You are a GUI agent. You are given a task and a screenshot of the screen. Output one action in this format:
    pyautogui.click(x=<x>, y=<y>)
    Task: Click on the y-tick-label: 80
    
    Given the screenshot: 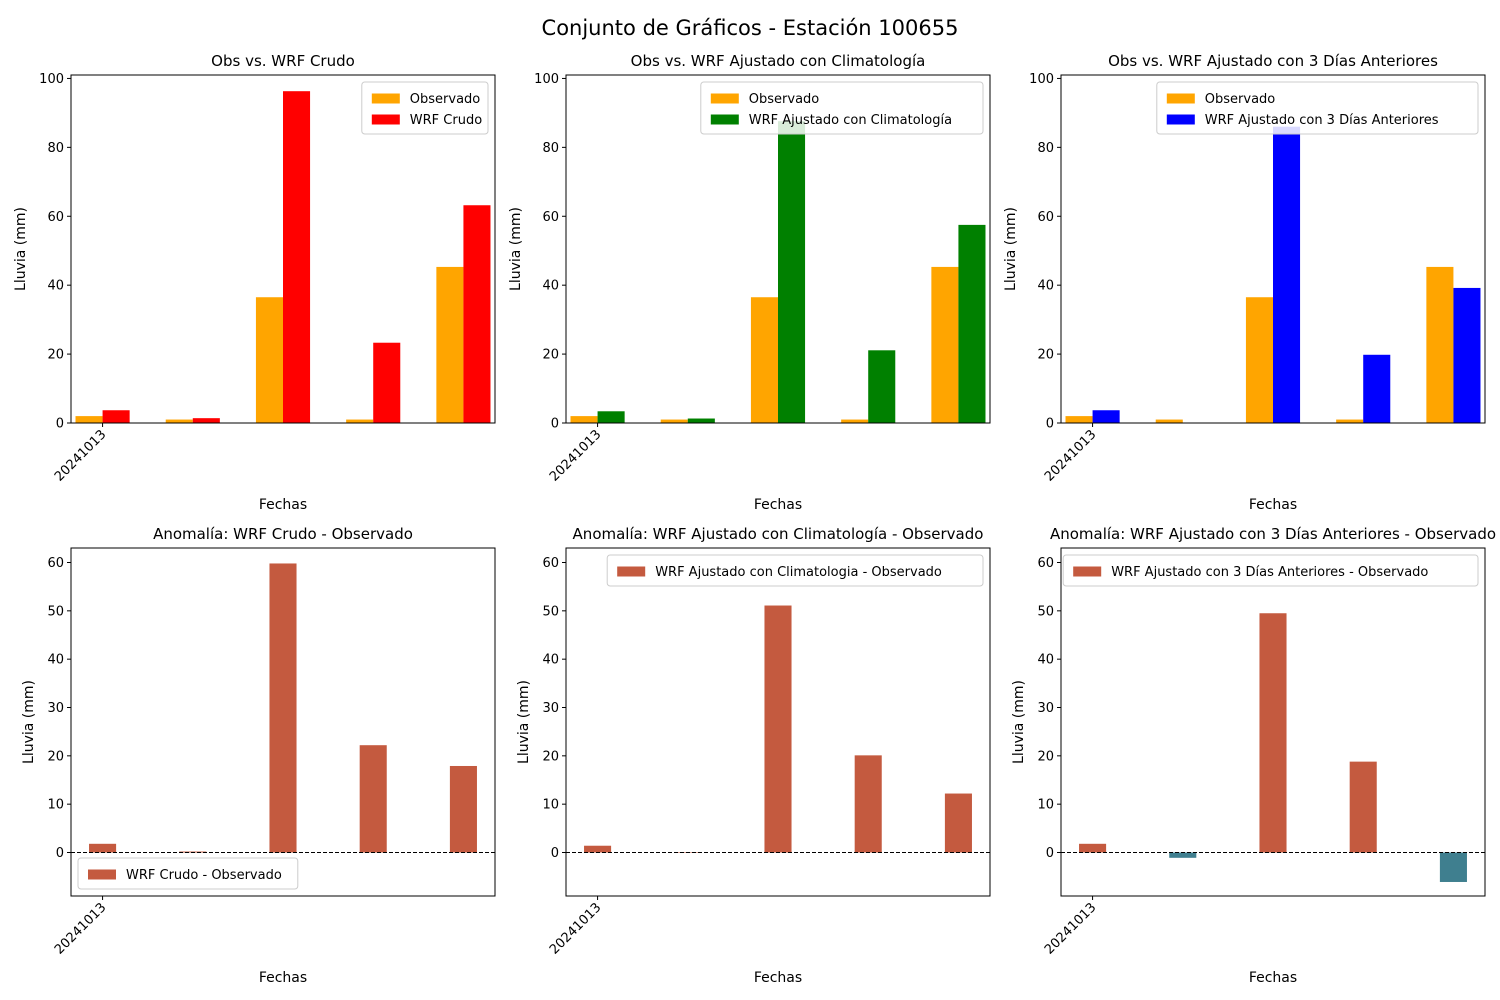 What is the action you would take?
    pyautogui.click(x=55, y=148)
    